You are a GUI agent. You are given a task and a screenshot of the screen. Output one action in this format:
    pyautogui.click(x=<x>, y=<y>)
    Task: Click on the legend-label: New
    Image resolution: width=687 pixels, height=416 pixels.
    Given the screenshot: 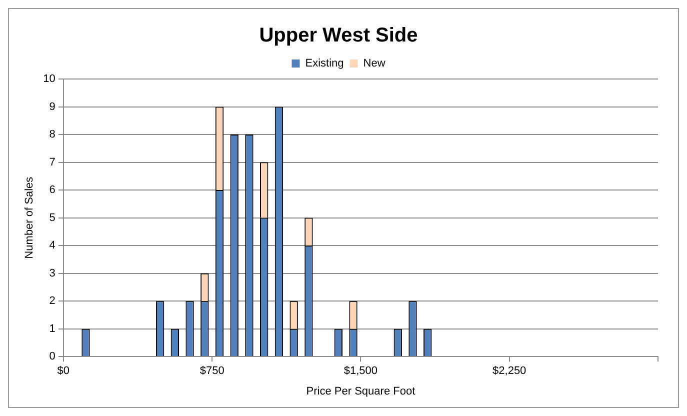 What is the action you would take?
    pyautogui.click(x=374, y=64)
    